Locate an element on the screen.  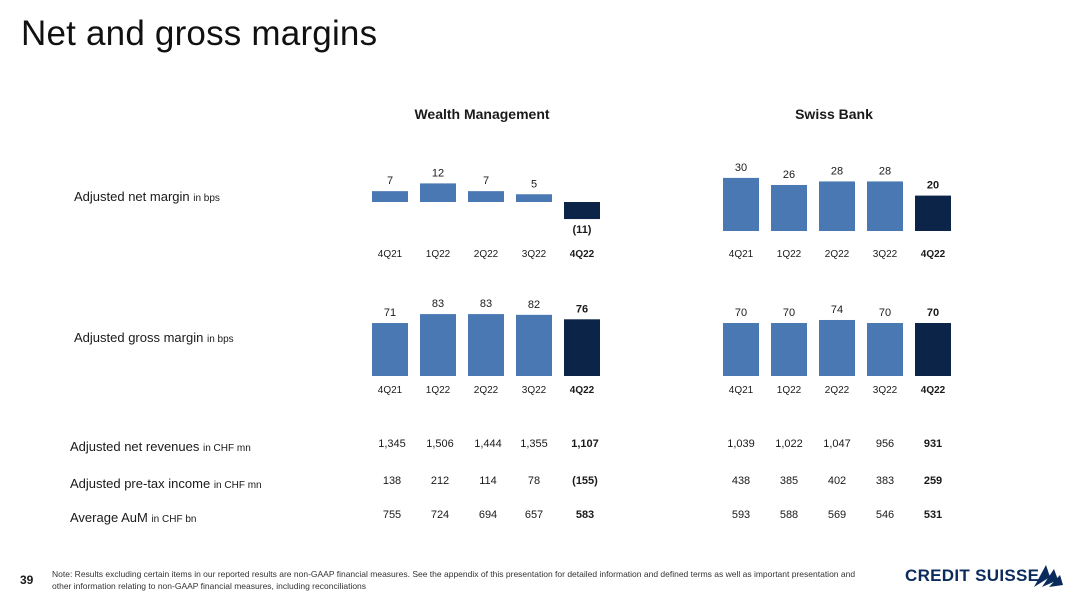
data-label-sb-gross-4q22: 70 is located at coordinates (933, 313).